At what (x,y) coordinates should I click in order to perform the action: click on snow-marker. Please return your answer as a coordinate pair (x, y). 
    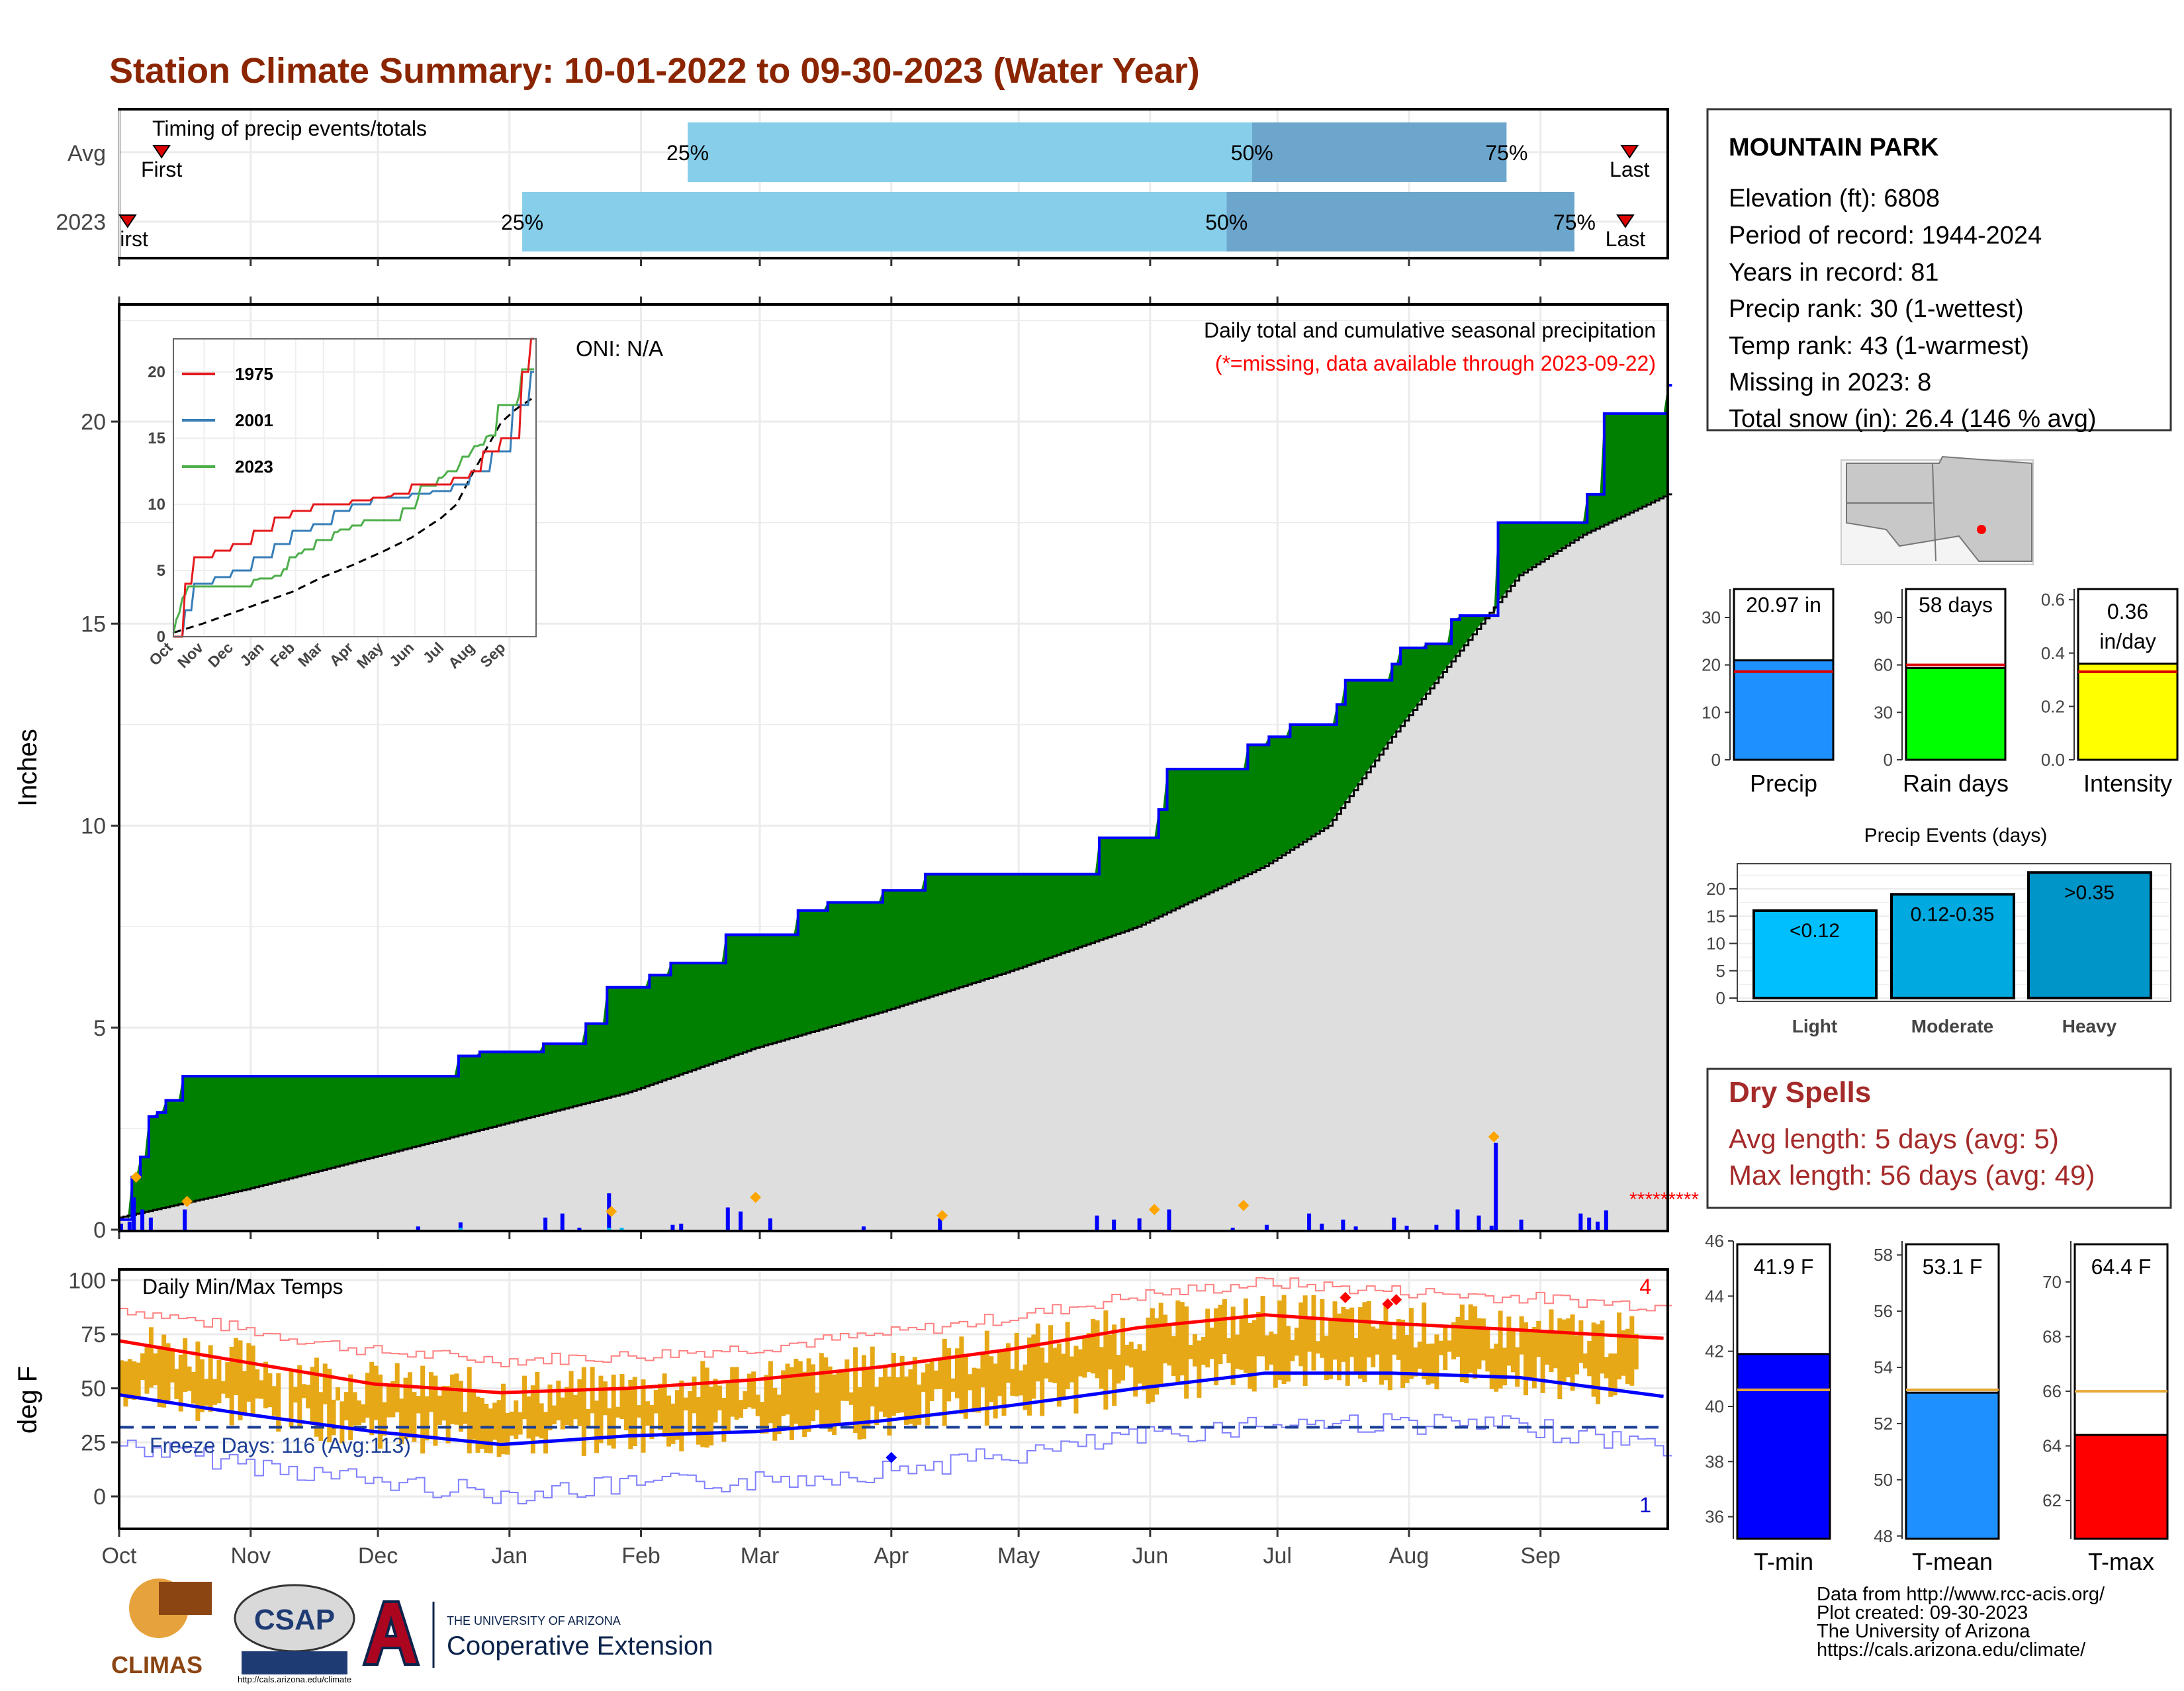
    Looking at the image, I should click on (1244, 1205).